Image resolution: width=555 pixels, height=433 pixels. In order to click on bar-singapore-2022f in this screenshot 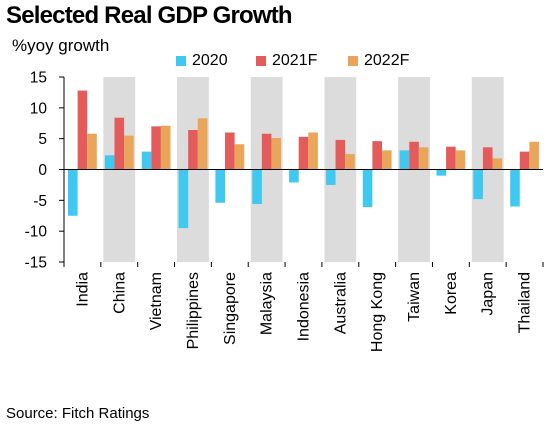, I will do `click(239, 157)`.